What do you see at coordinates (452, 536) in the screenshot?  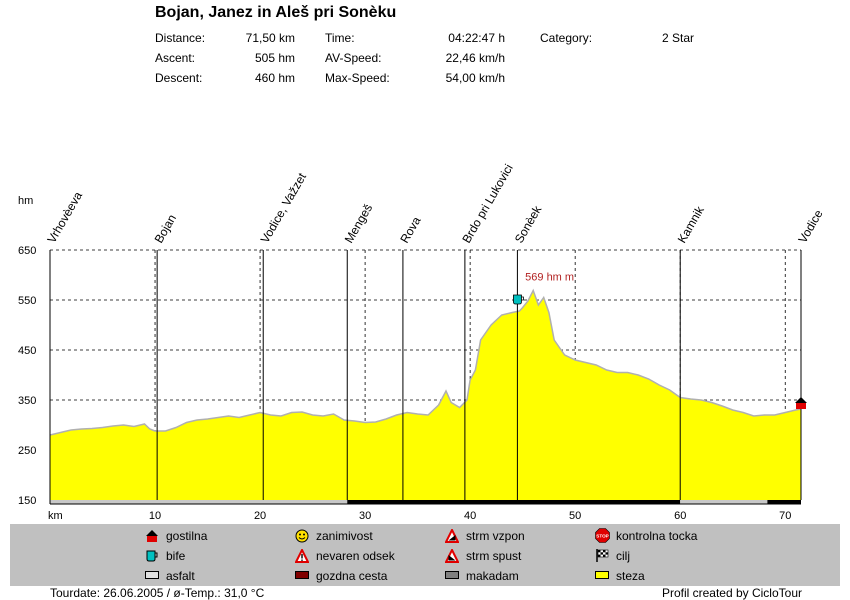 I see `steep-up-icon` at bounding box center [452, 536].